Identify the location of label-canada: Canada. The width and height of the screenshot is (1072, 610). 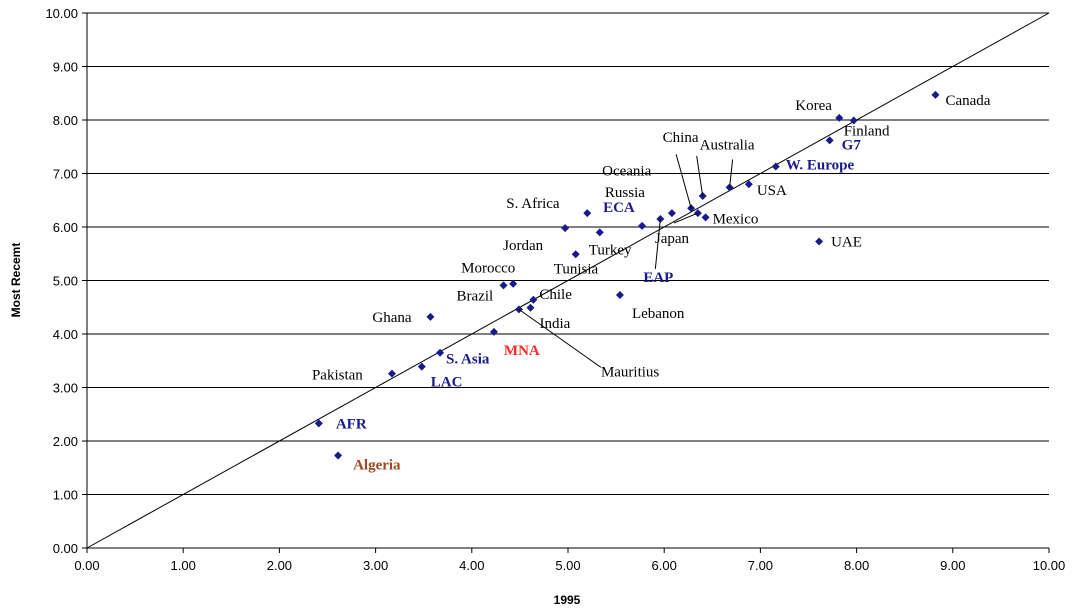
(967, 101).